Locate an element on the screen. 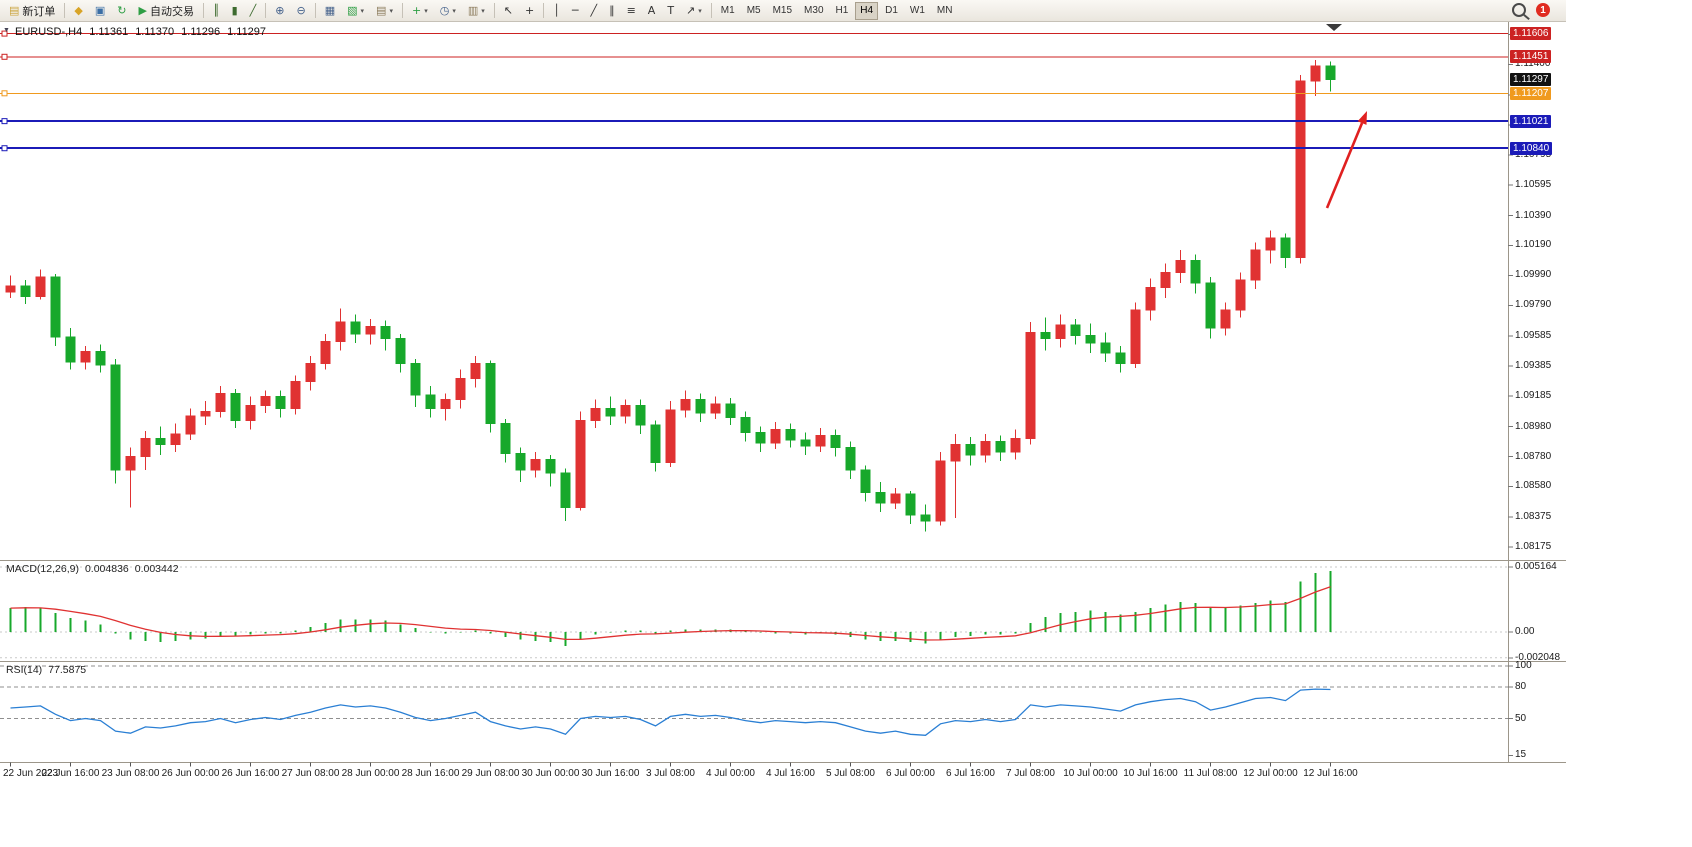 The image size is (1692, 847). tf-d1-button: D1 is located at coordinates (891, 11).